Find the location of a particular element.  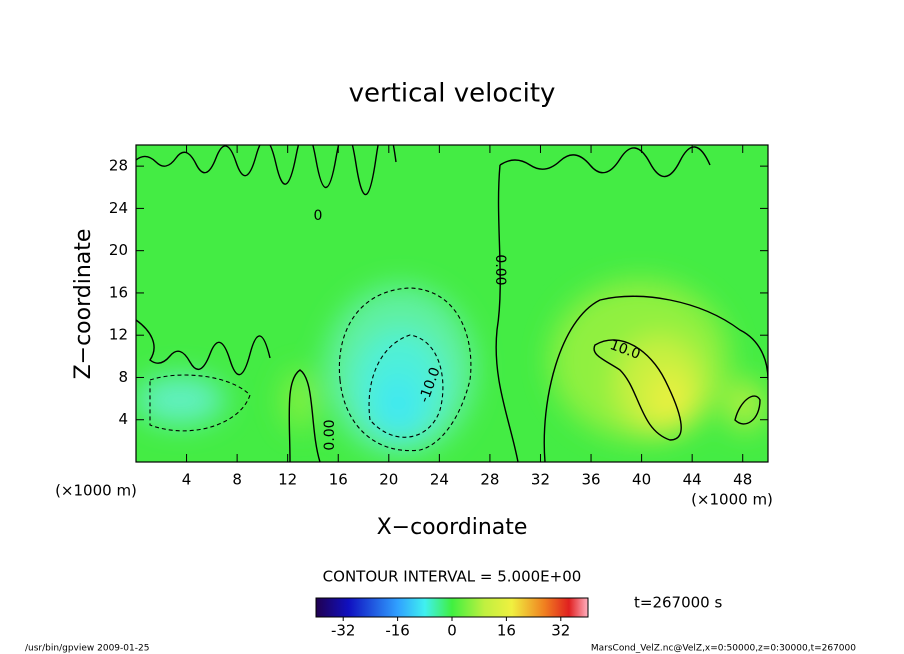

colorbar-tick-label: -32 is located at coordinates (343, 631).